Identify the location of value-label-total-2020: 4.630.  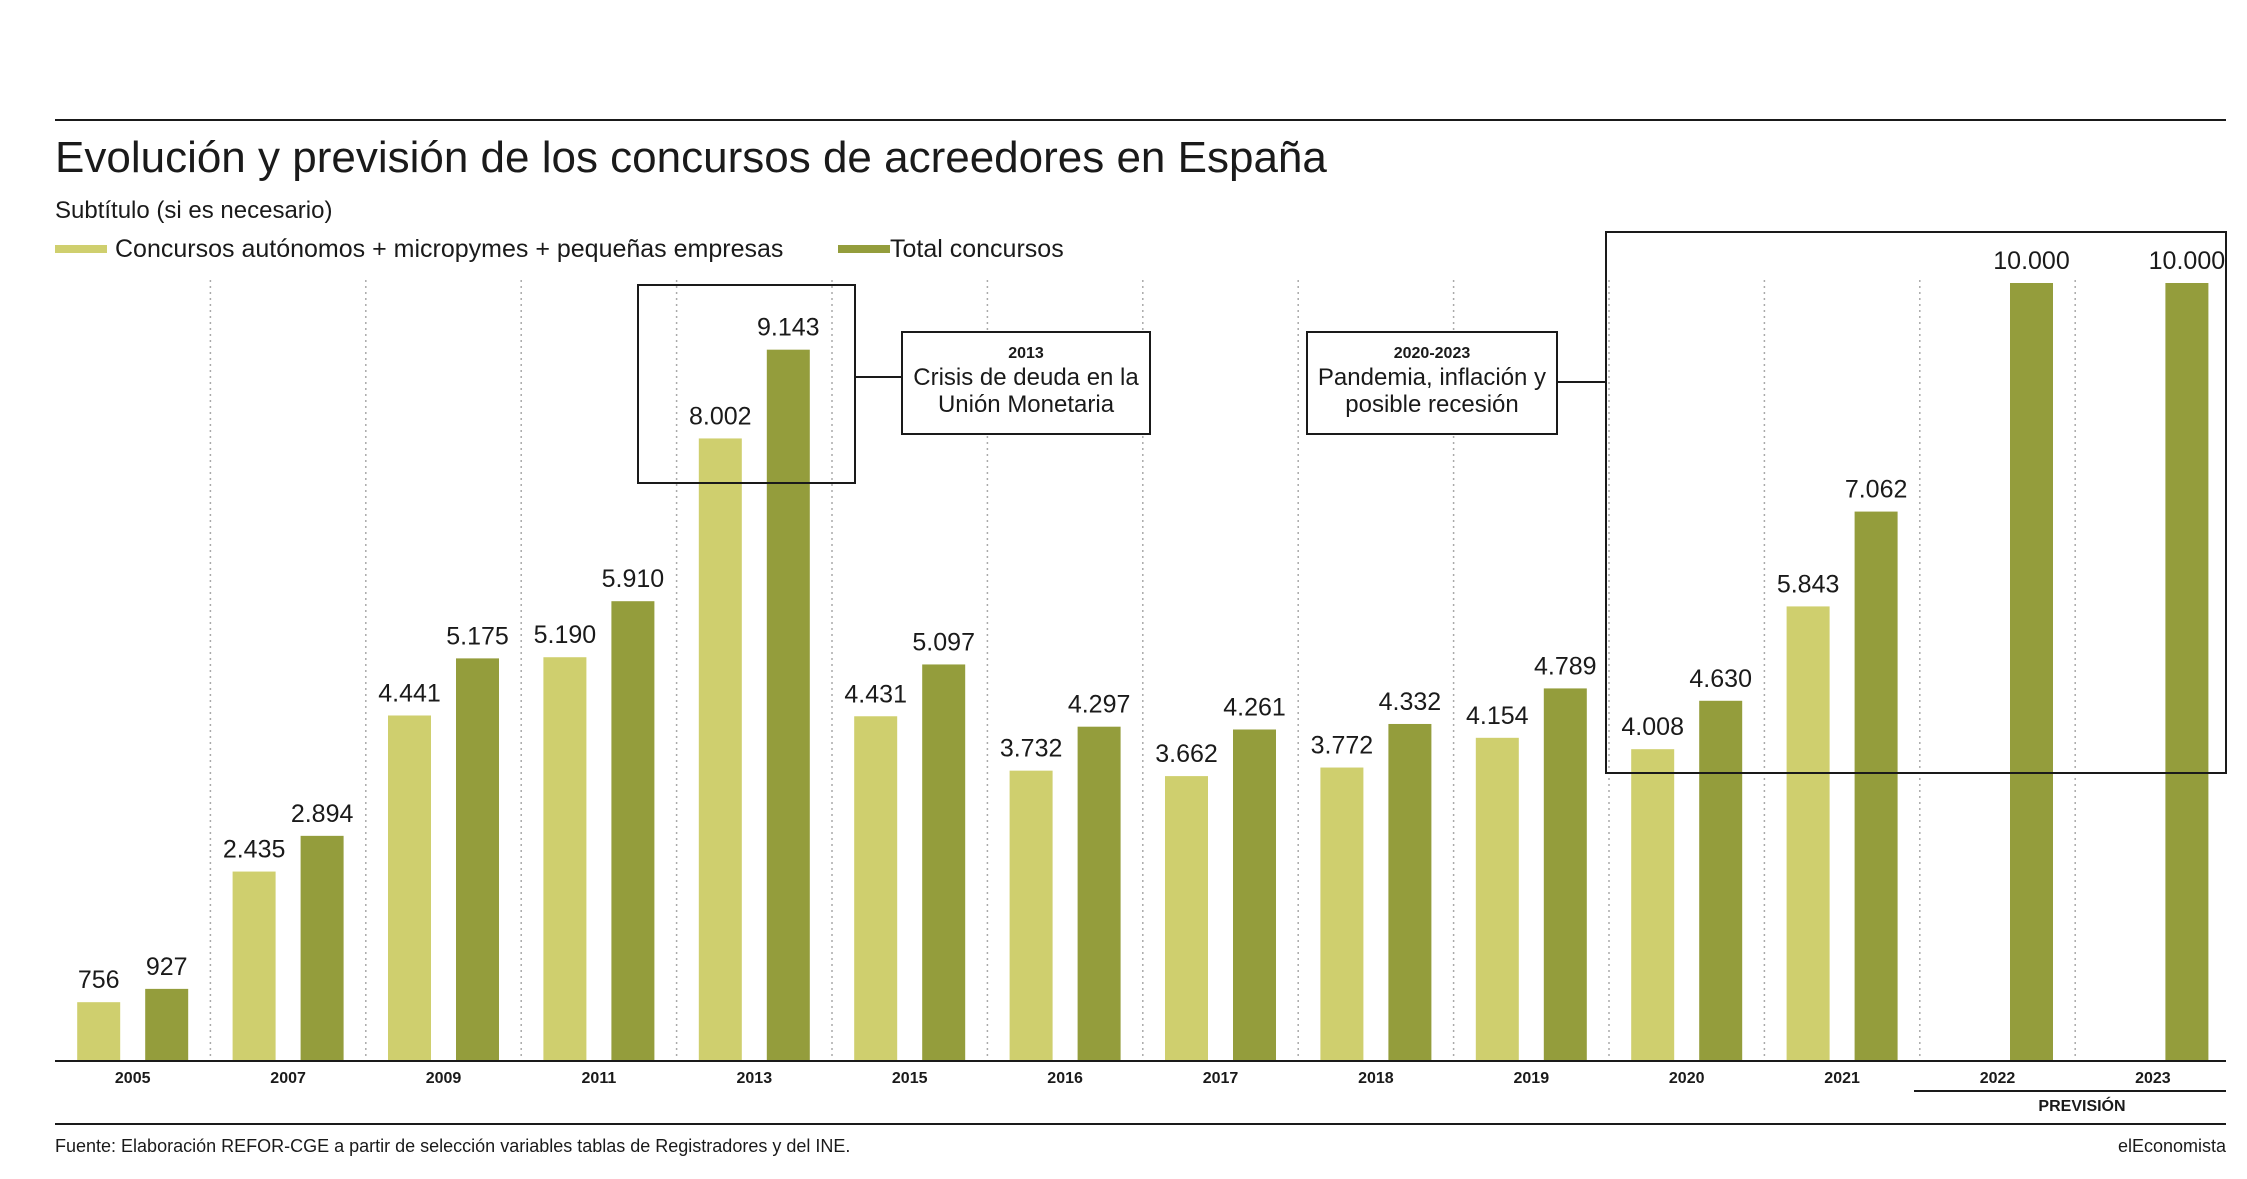
(1720, 679).